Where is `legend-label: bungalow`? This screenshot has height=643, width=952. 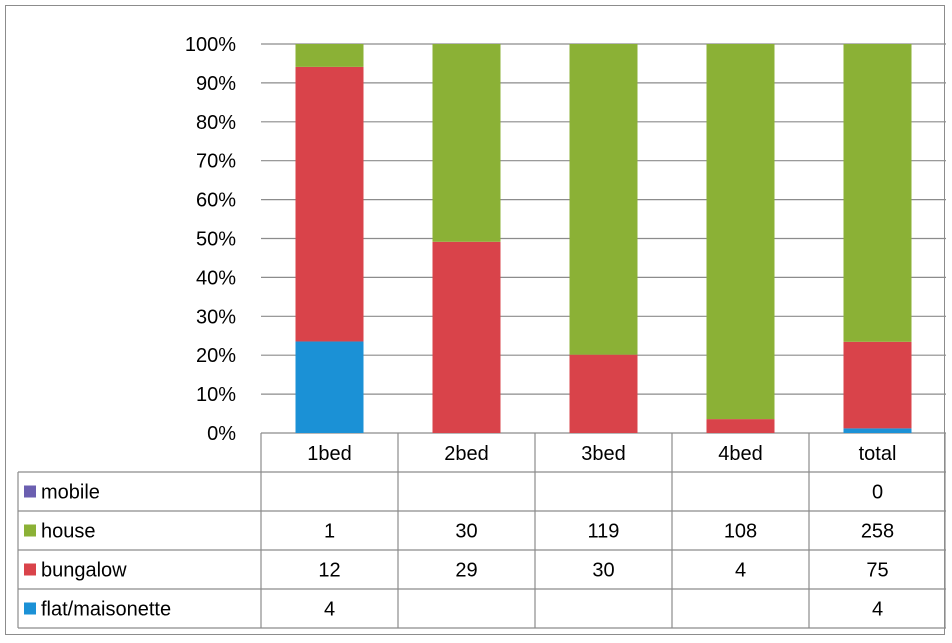 legend-label: bungalow is located at coordinates (84, 571).